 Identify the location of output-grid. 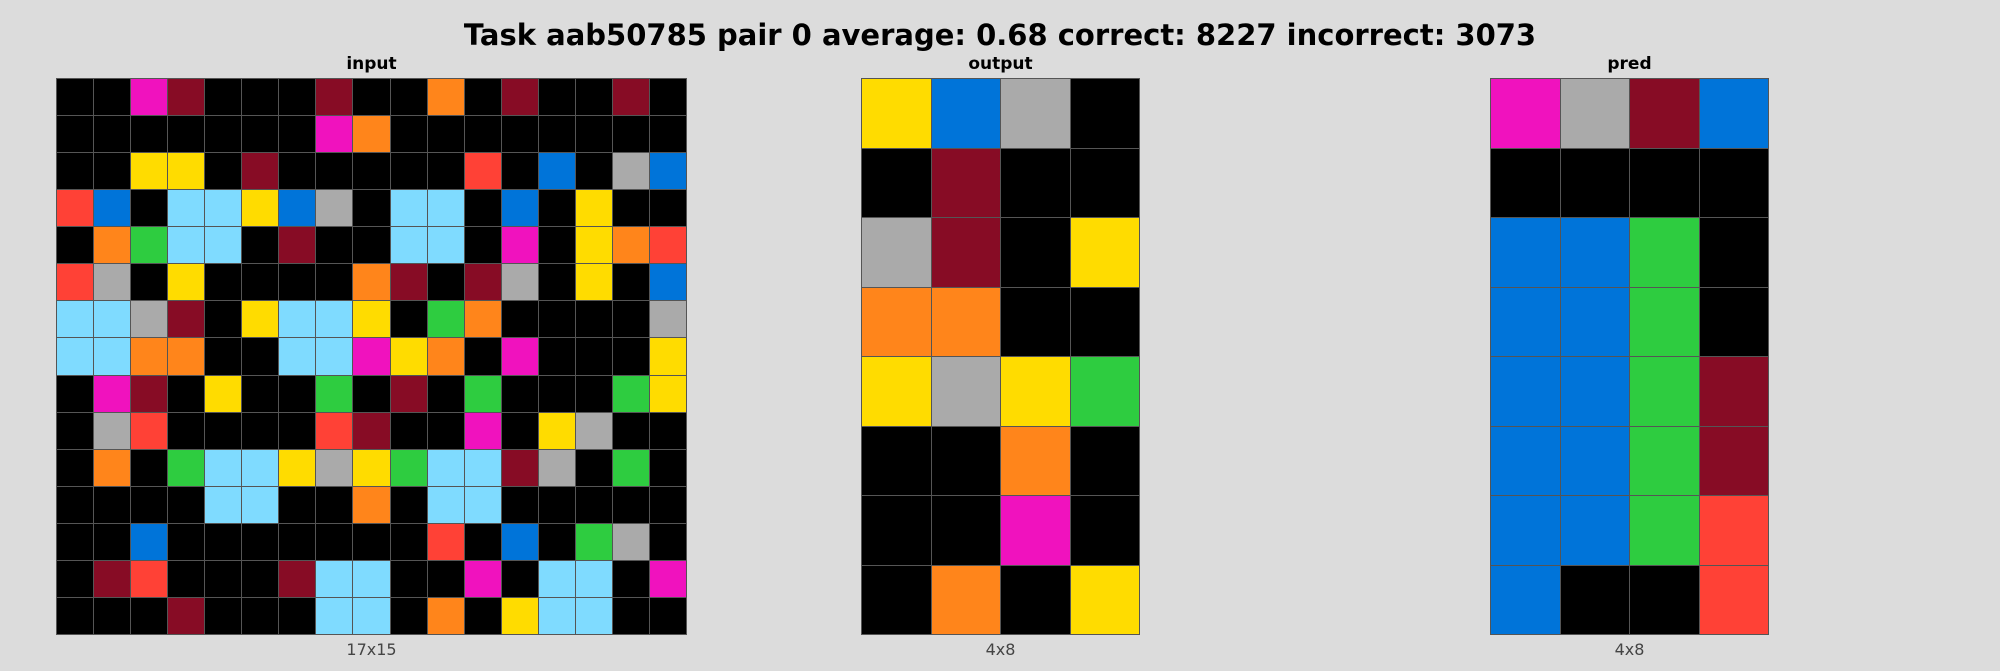
(1000, 356).